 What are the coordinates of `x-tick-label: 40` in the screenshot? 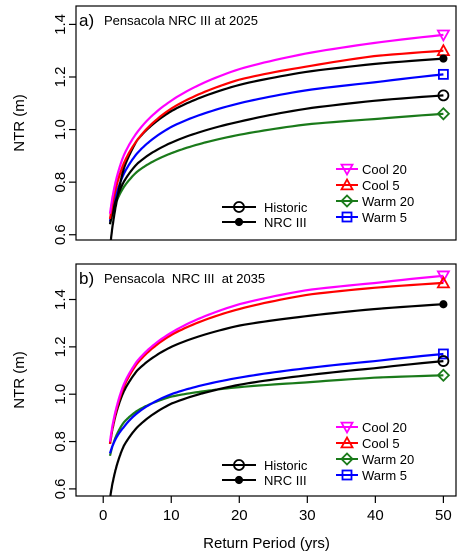 It's located at (375, 515).